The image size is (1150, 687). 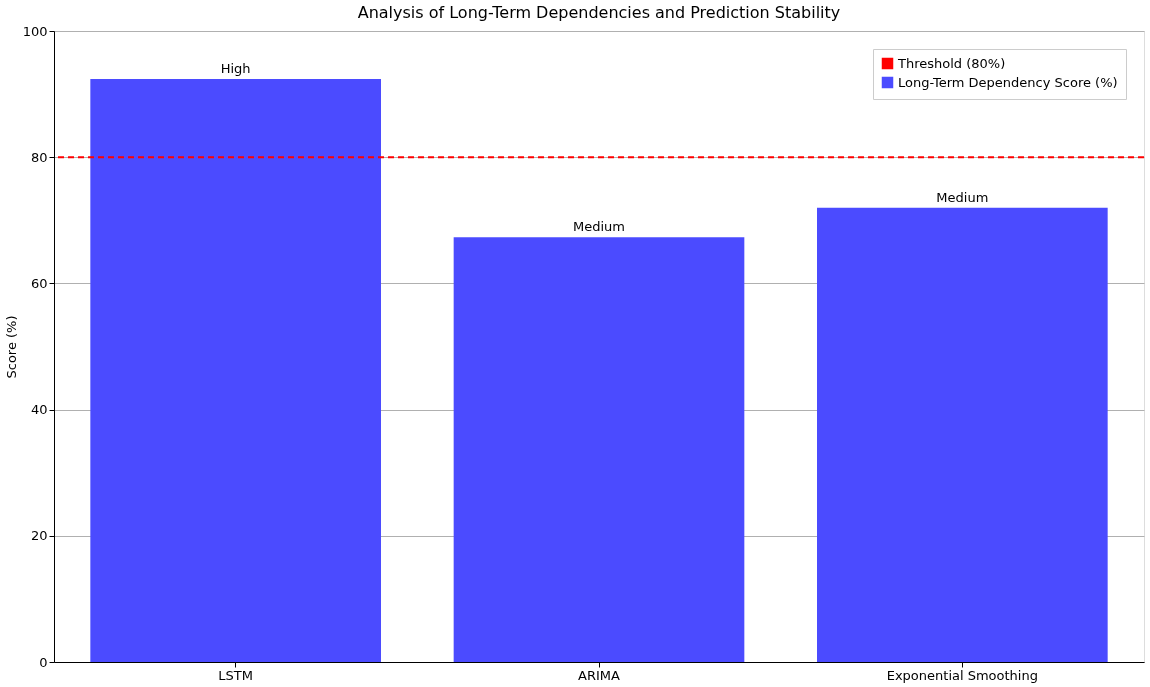 I want to click on legend-label: Long-Term Dependency Score (%), so click(x=1008, y=82).